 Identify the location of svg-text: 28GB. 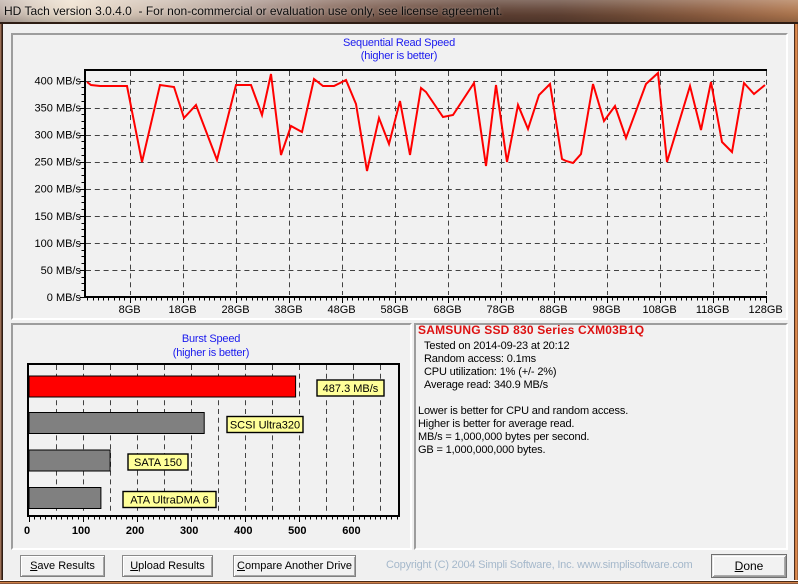
(236, 310).